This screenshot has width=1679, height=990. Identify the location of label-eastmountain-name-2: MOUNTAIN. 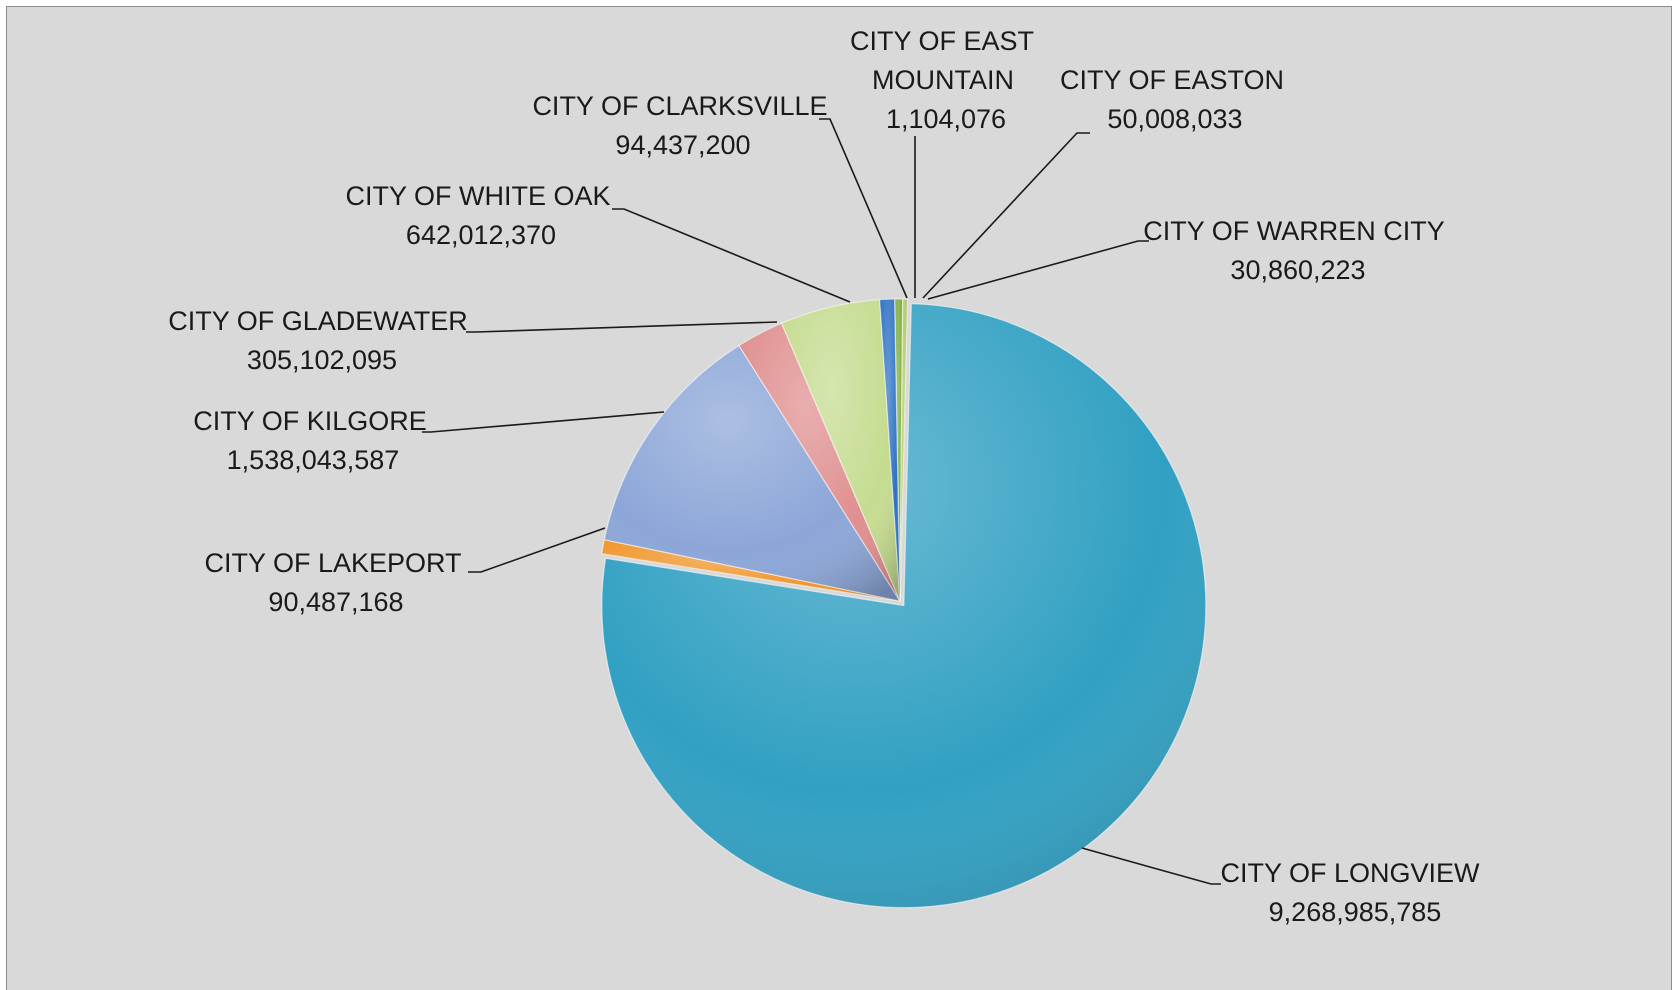
(943, 80).